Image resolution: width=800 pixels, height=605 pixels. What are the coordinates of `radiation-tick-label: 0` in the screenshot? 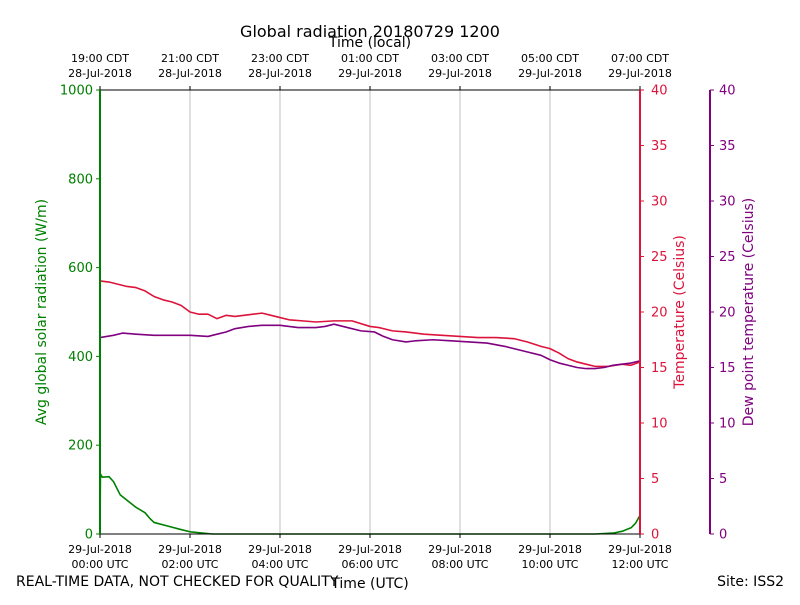 It's located at (89, 535).